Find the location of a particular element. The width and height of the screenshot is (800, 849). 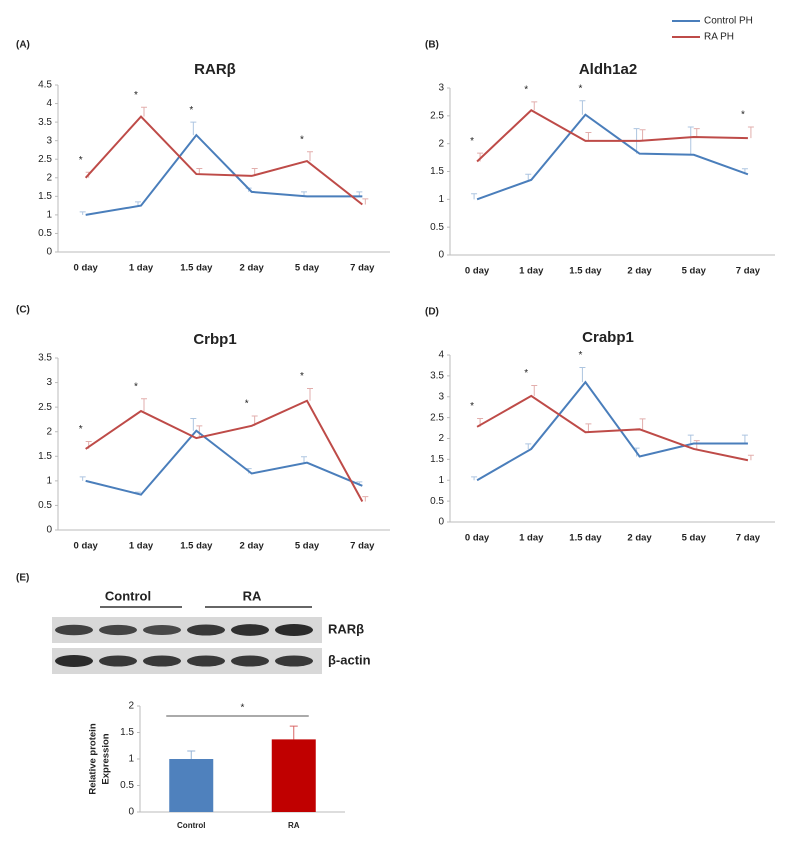

chart-title: Aldh1a2 is located at coordinates (608, 69).